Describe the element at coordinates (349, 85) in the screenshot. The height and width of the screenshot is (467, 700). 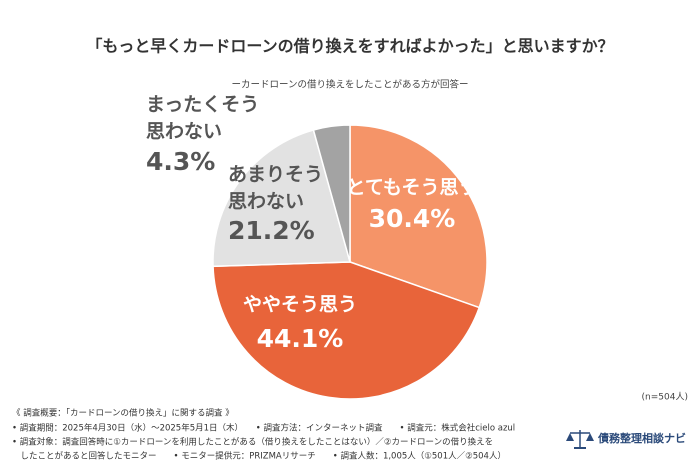
I see `chart-subtitle: ーカードローンの借り換えをしたことがある方が回答ー` at that location.